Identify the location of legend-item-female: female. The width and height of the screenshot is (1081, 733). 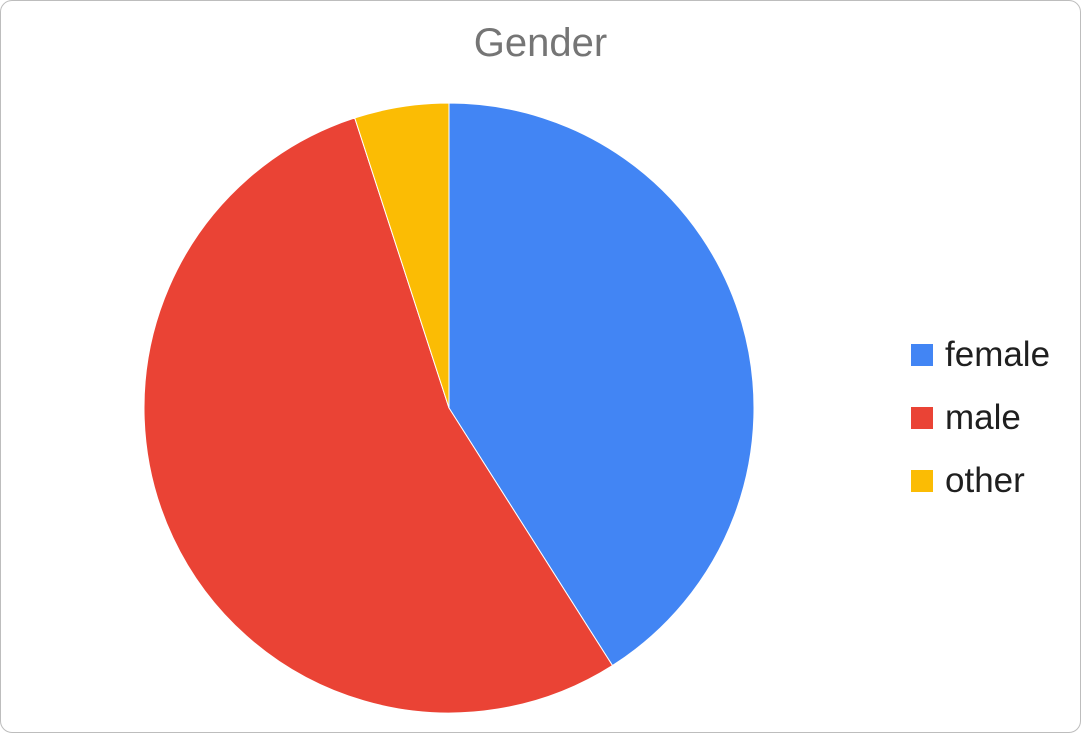
(980, 354).